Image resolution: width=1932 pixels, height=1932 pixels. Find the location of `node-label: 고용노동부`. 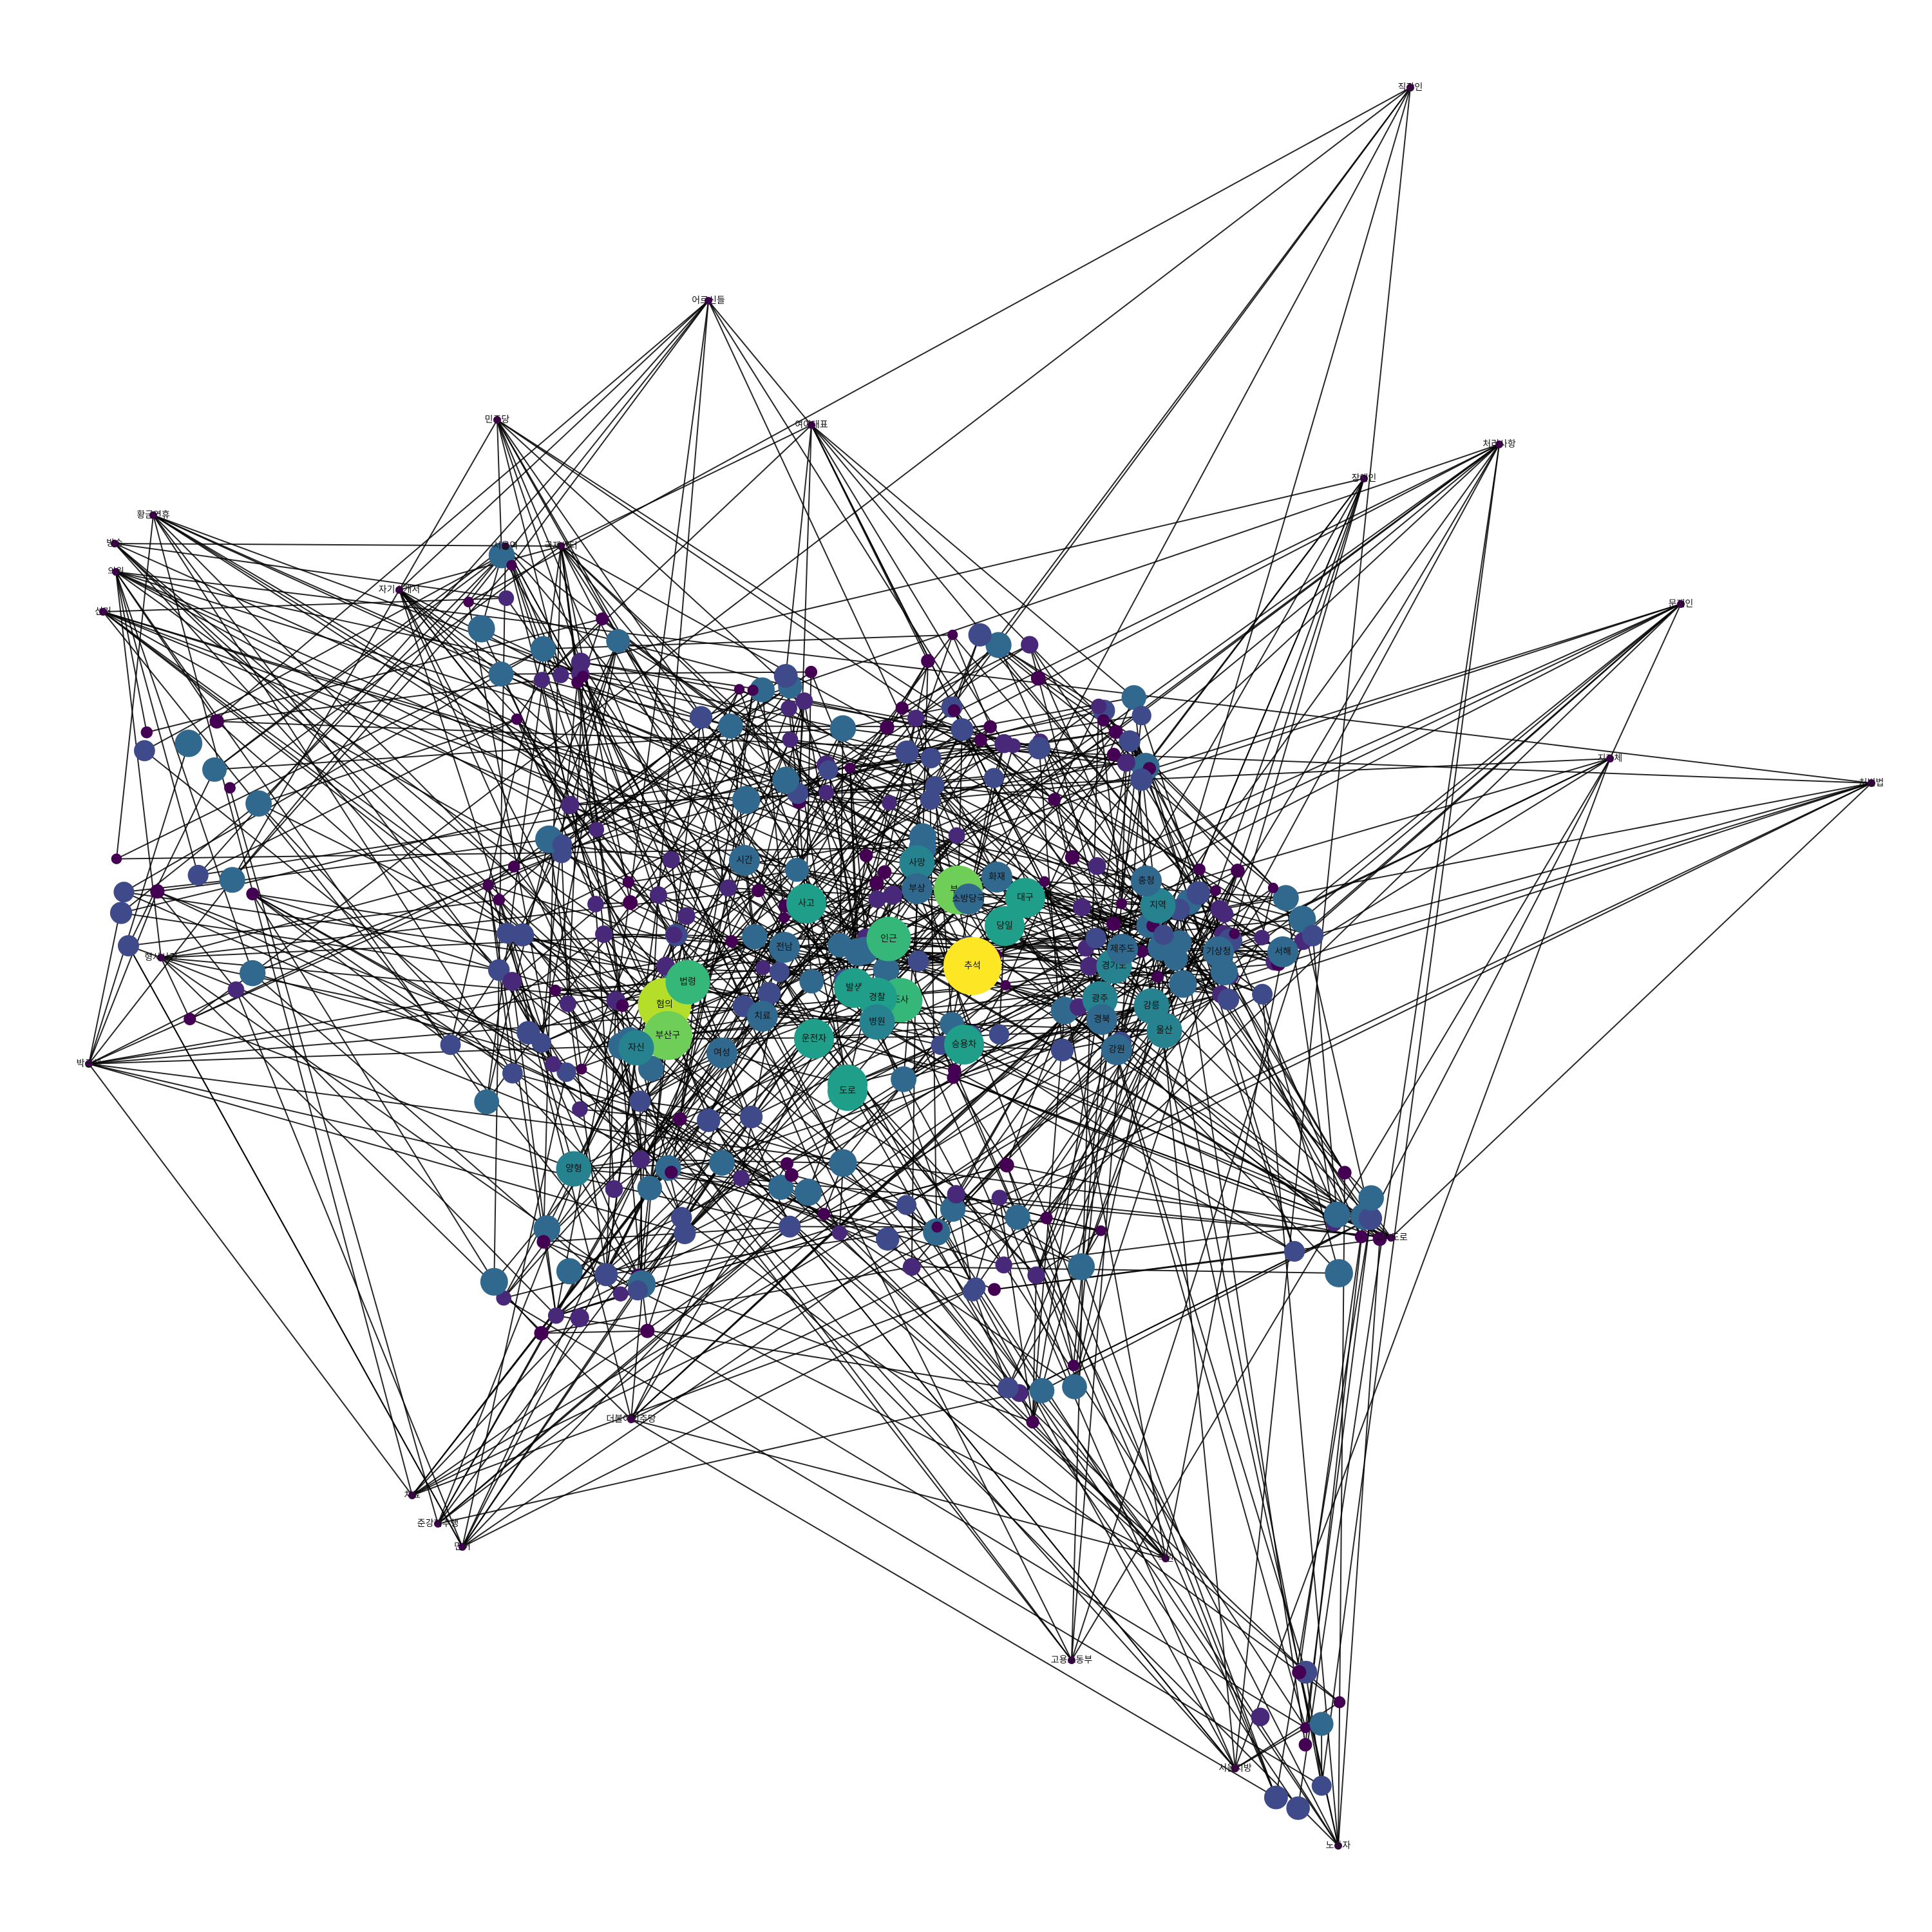

node-label: 고용노동부 is located at coordinates (1072, 1660).